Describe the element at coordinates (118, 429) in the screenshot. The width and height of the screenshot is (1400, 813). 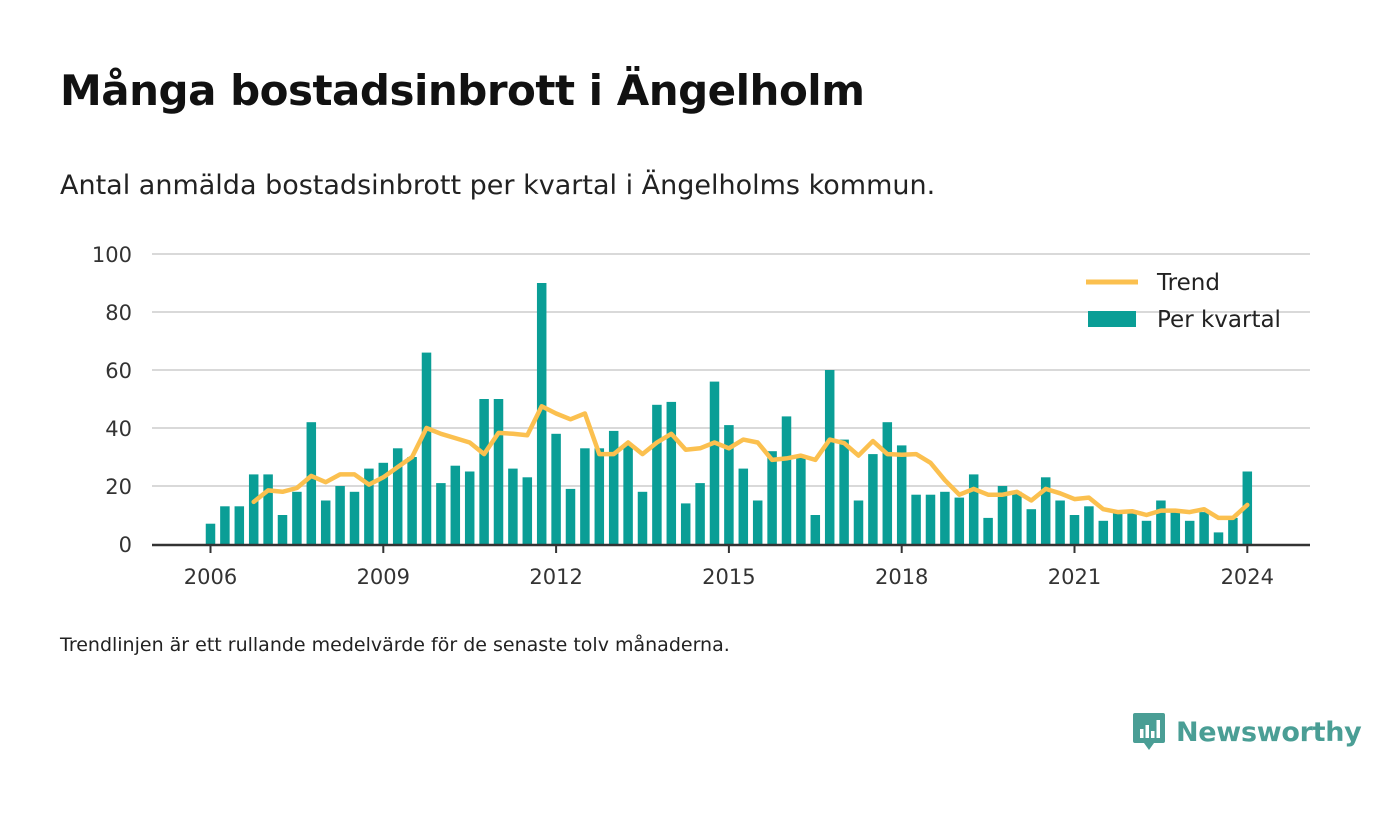
I see `y-tick-label: 40` at that location.